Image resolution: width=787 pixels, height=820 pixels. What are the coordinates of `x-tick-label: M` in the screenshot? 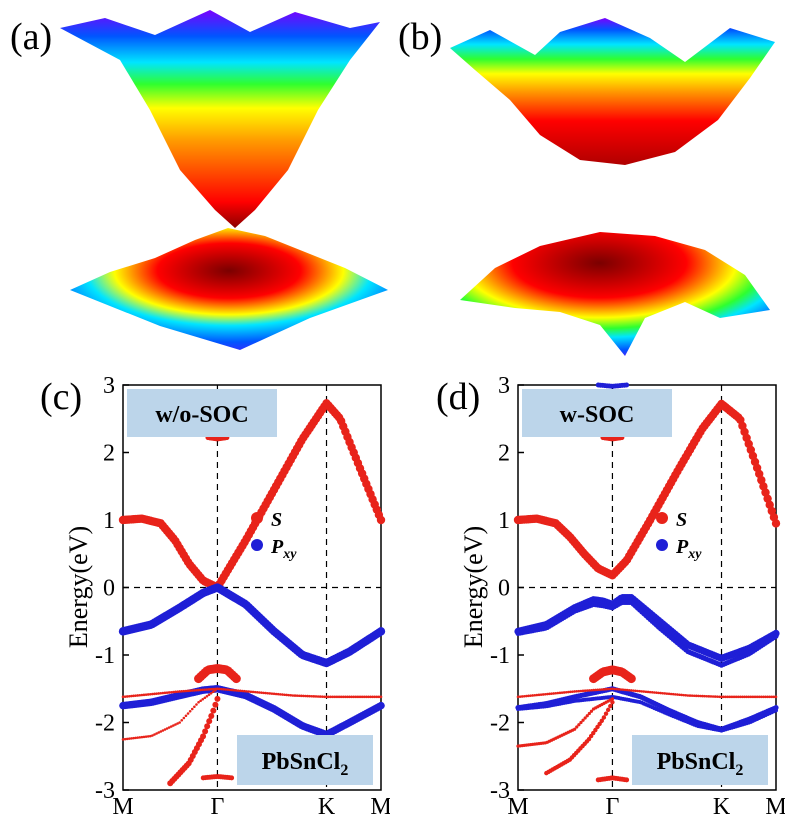 It's located at (775, 804).